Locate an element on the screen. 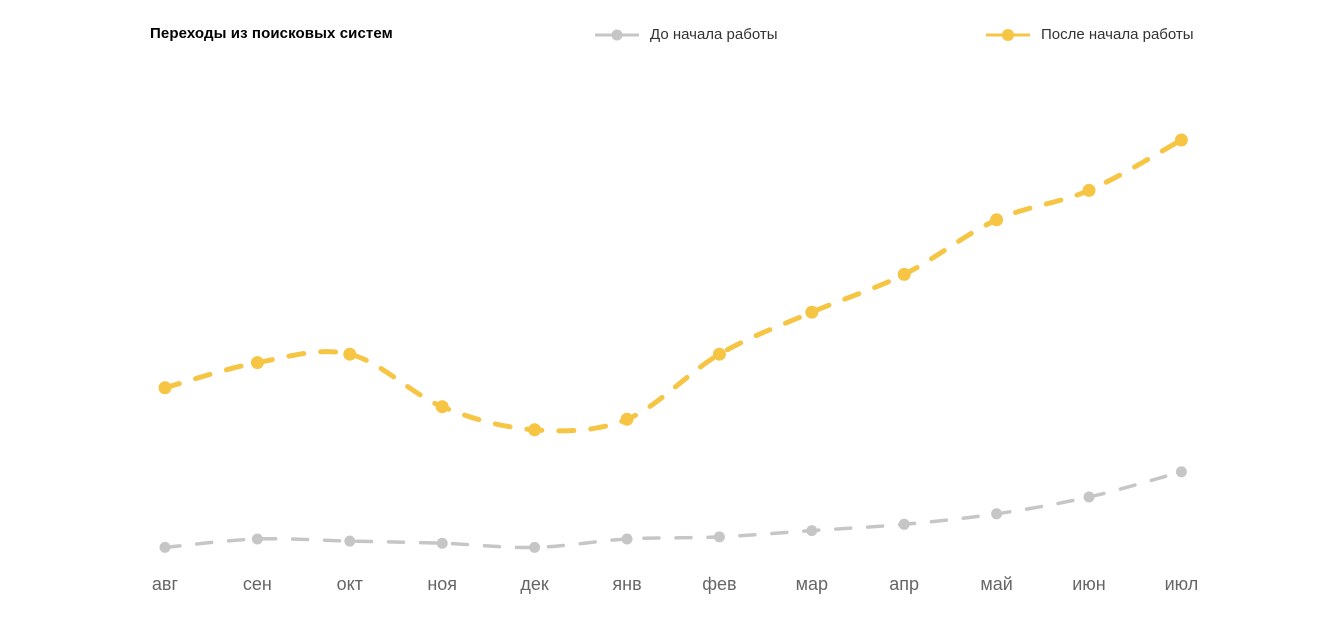 The width and height of the screenshot is (1340, 624). legend-item-before-start: До начала работы is located at coordinates (686, 34).